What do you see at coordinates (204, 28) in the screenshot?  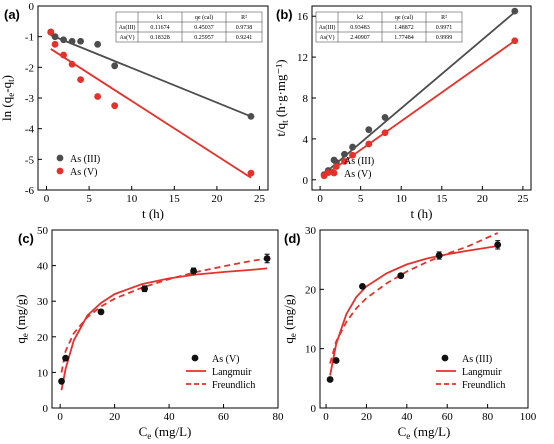 I see `table-cell: 0.45037` at bounding box center [204, 28].